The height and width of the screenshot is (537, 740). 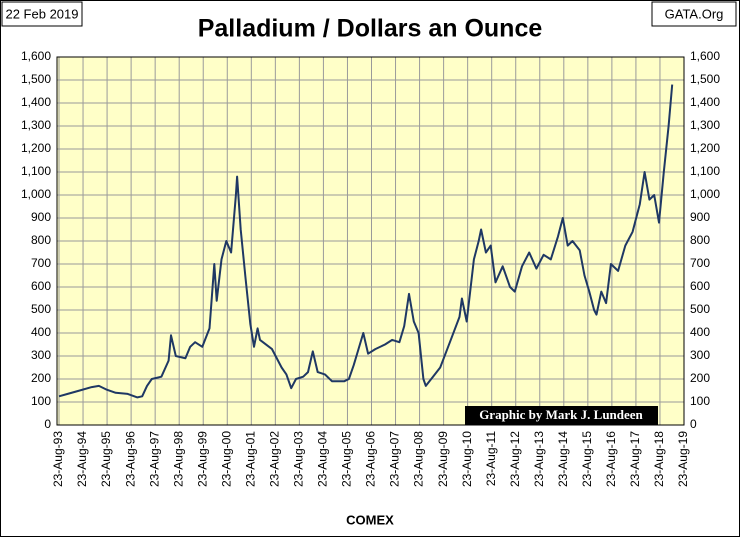 What do you see at coordinates (371, 459) in the screenshot?
I see `x-tick-label: 23-Aug-06` at bounding box center [371, 459].